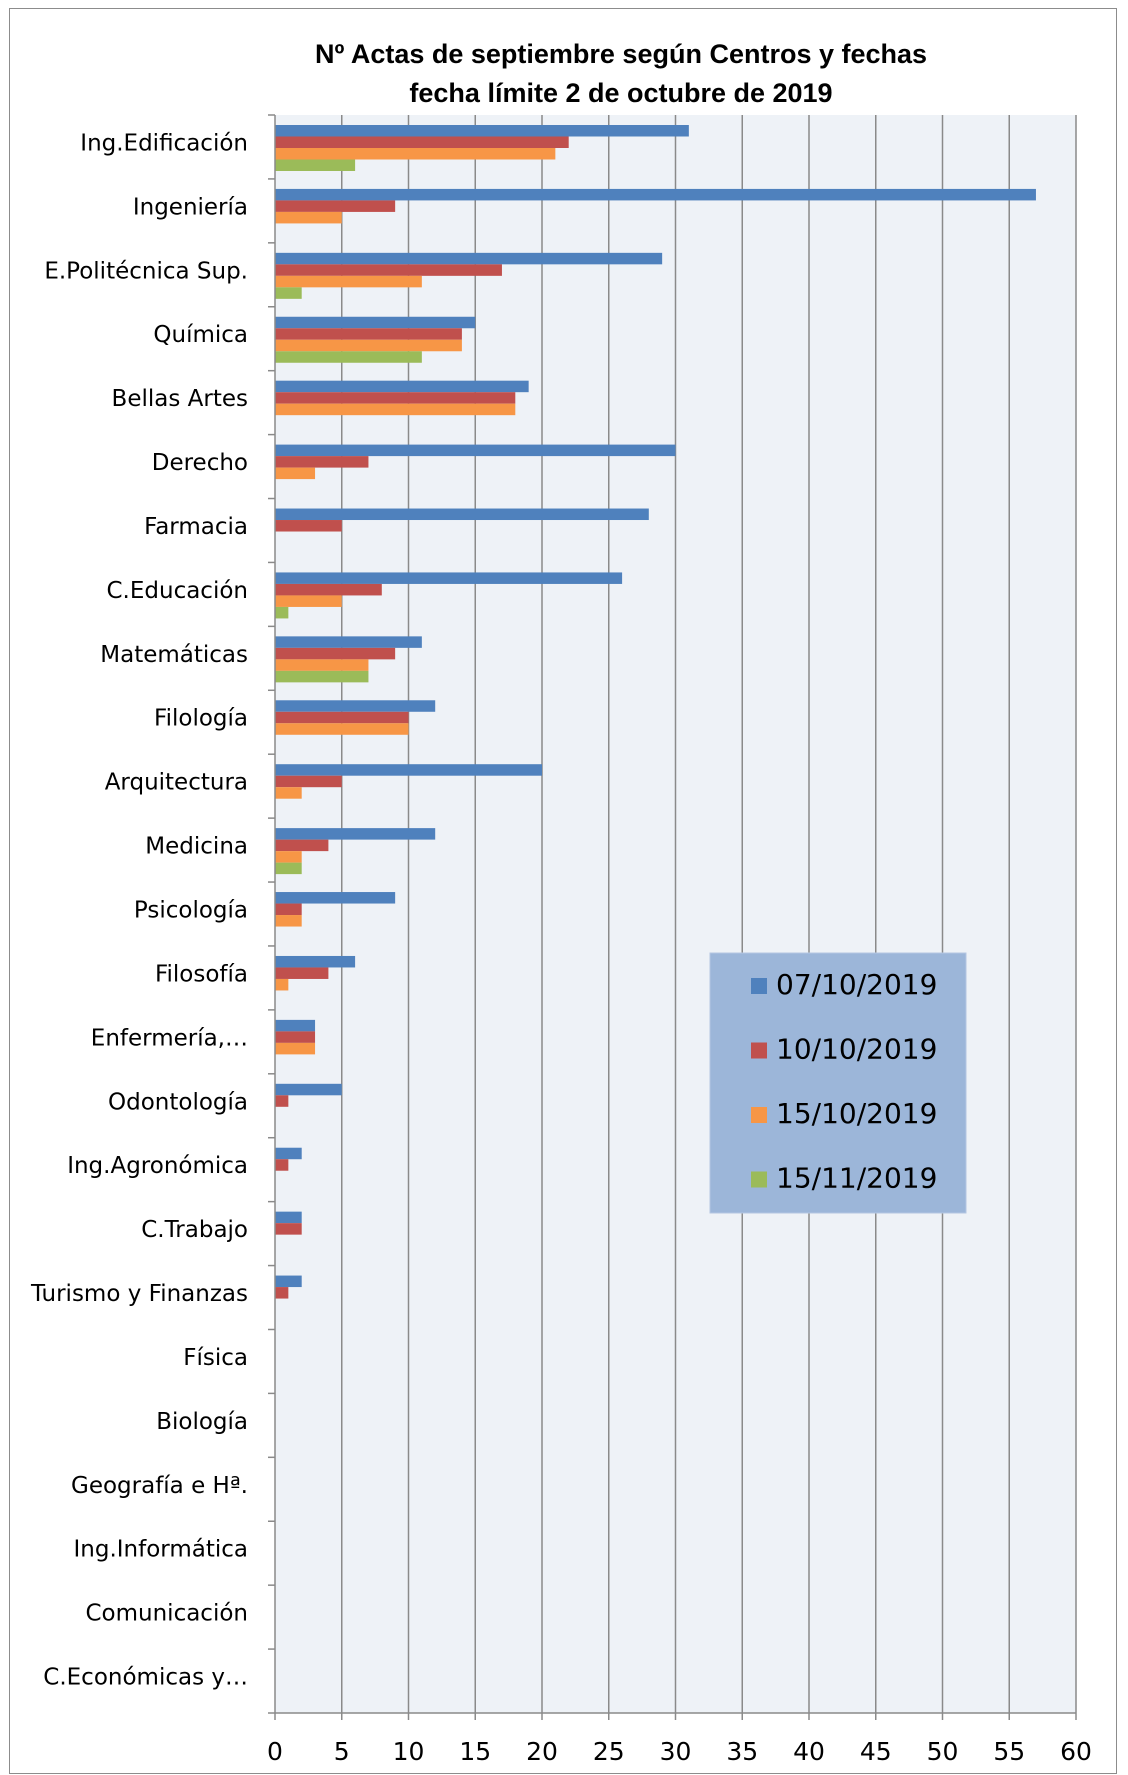 This screenshot has height=1775, width=1128. I want to click on x-tick-label: 50, so click(943, 1751).